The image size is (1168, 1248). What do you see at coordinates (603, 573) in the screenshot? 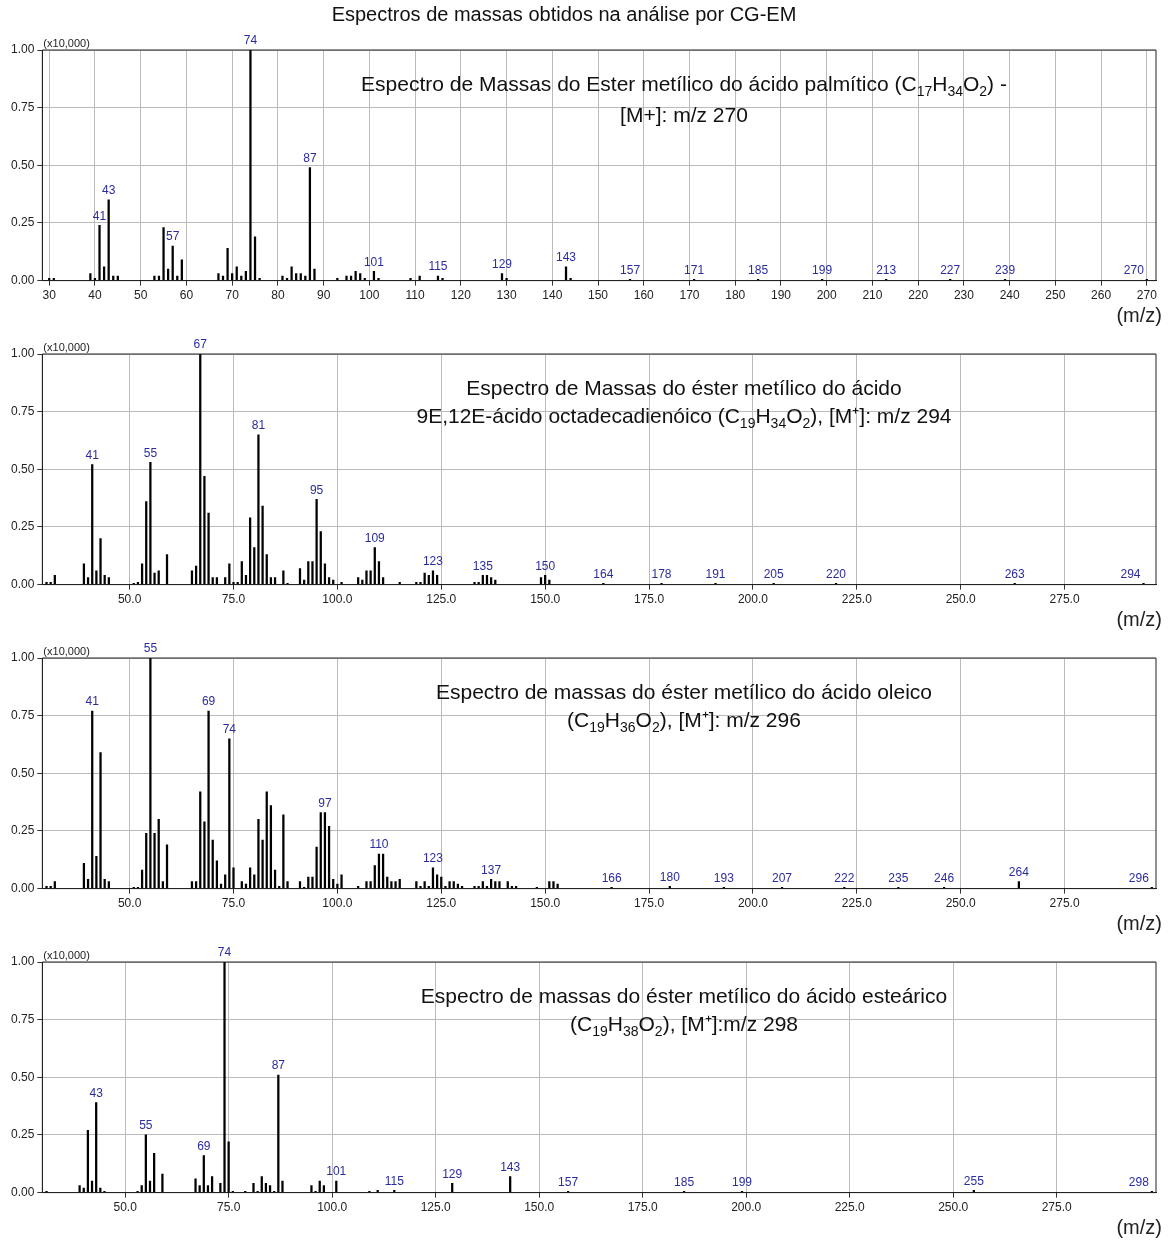
I see `annotation: 164` at bounding box center [603, 573].